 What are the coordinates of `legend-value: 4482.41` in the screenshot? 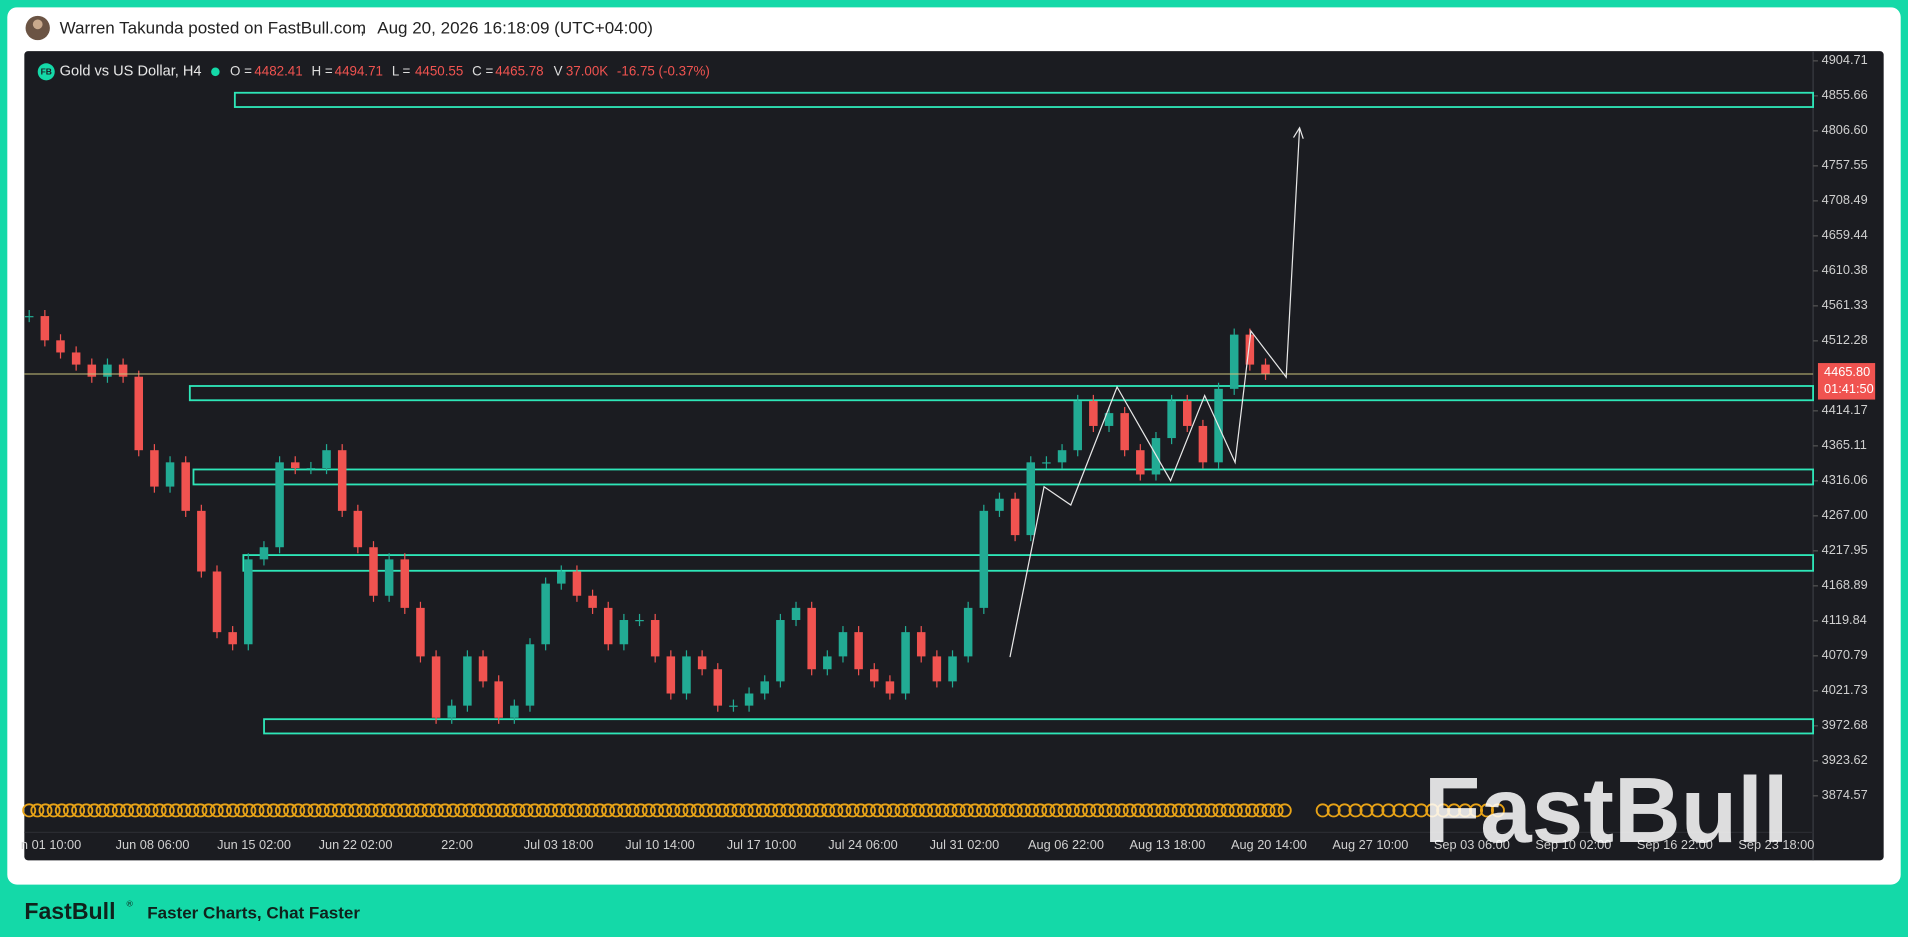 It's located at (278, 70).